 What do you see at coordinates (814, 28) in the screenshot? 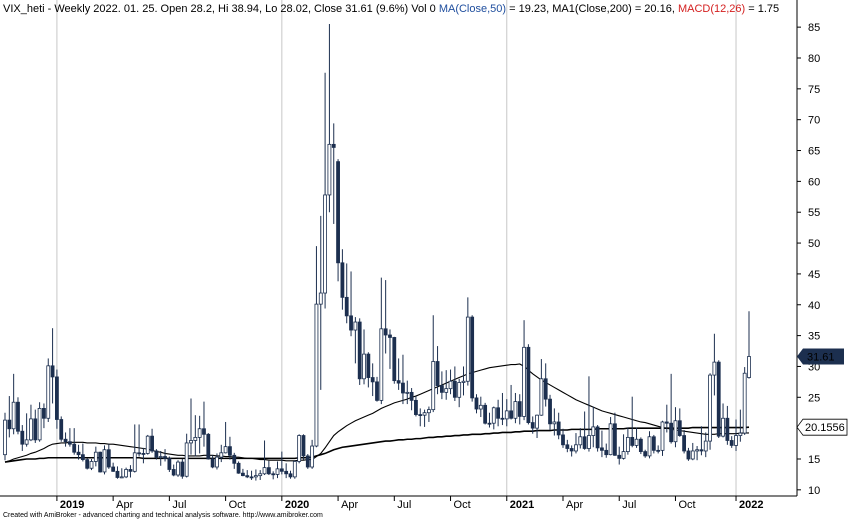
I see `y-tick-label: 85` at bounding box center [814, 28].